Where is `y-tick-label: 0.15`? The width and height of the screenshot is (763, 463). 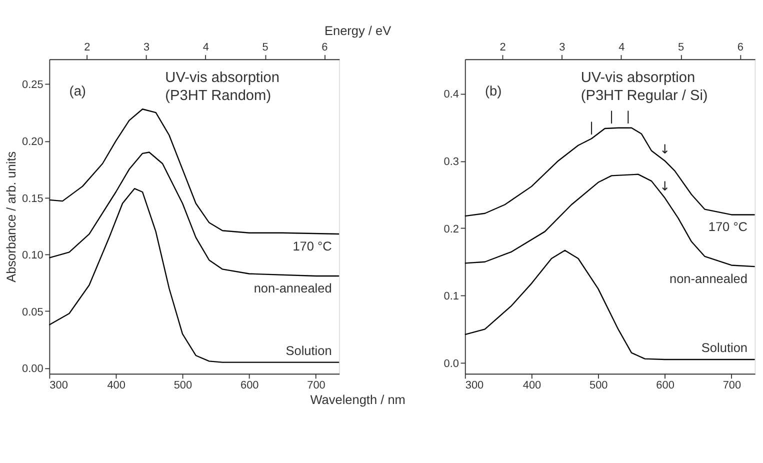 y-tick-label: 0.15 is located at coordinates (33, 198).